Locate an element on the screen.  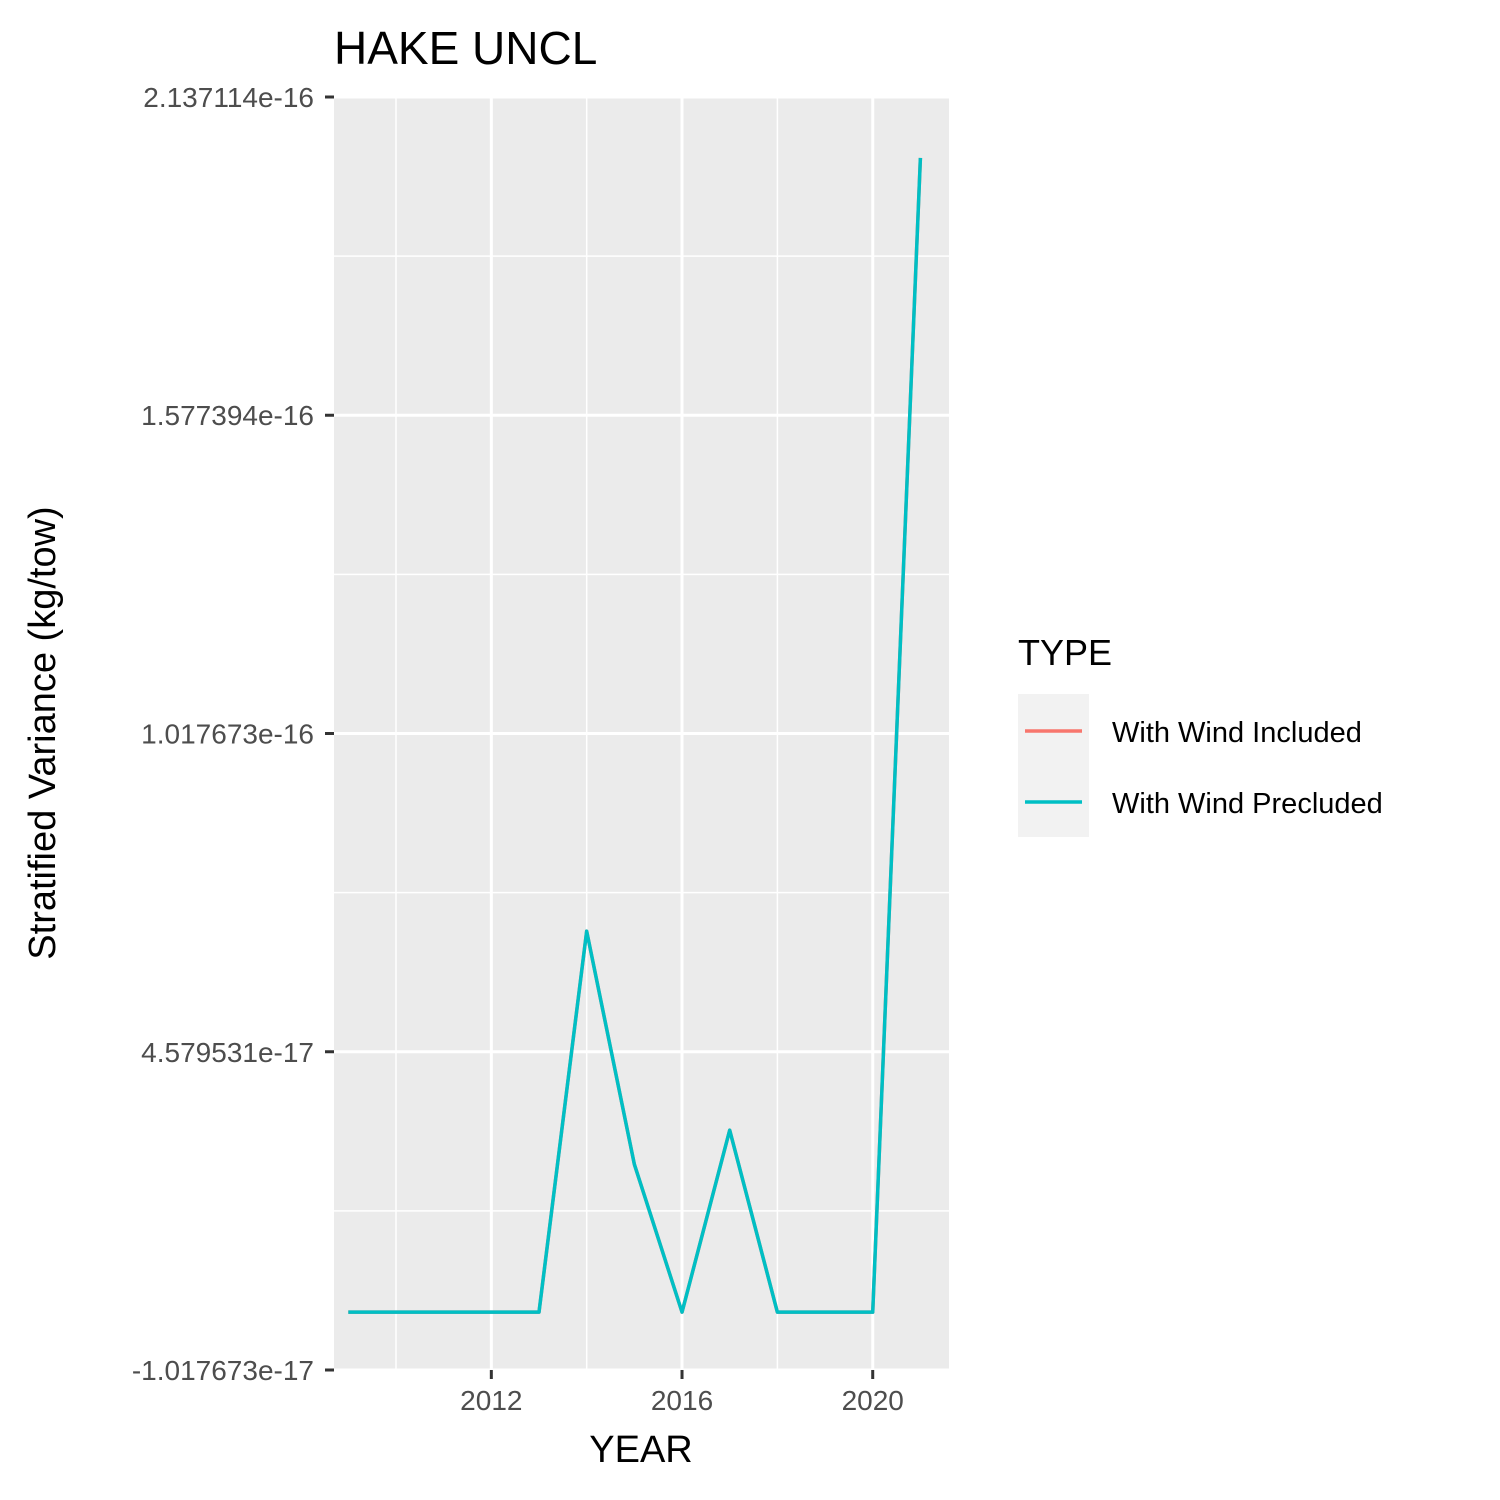
y-tick-label: 4.579531e-17 is located at coordinates (227, 1052).